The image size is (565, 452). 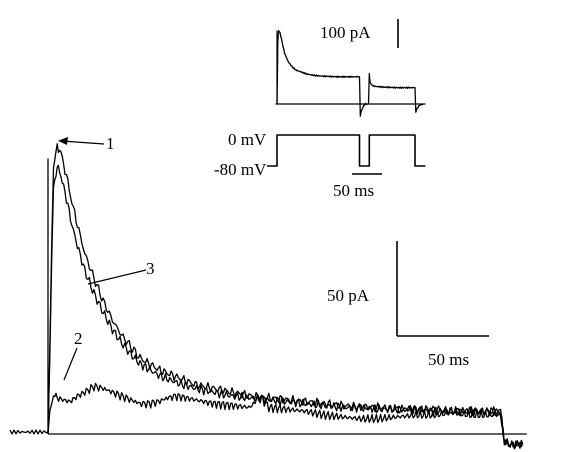 I want to click on voltage-protocol-trace, so click(x=346, y=150).